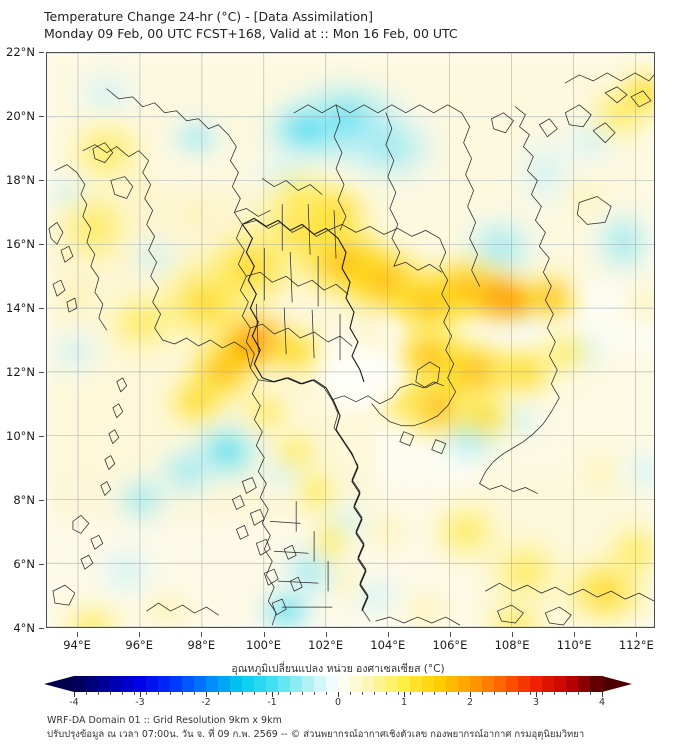  Describe the element at coordinates (574, 645) in the screenshot. I see `lon-tick-label: 110°E` at that location.